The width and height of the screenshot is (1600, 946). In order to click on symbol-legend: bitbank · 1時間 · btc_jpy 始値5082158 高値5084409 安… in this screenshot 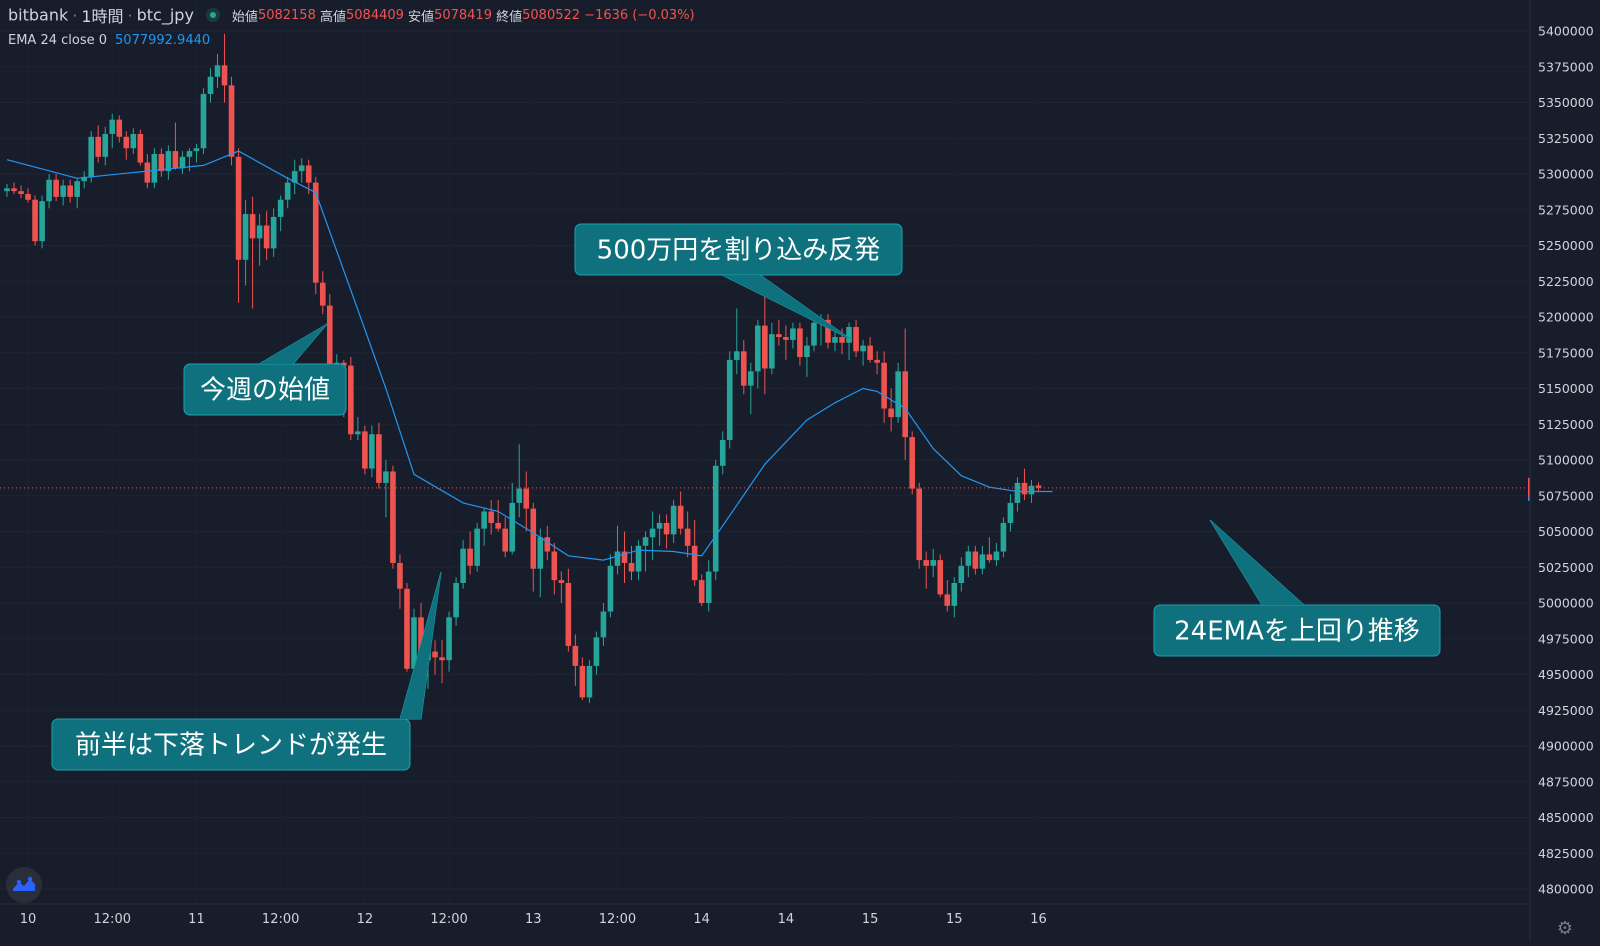, I will do `click(351, 16)`.